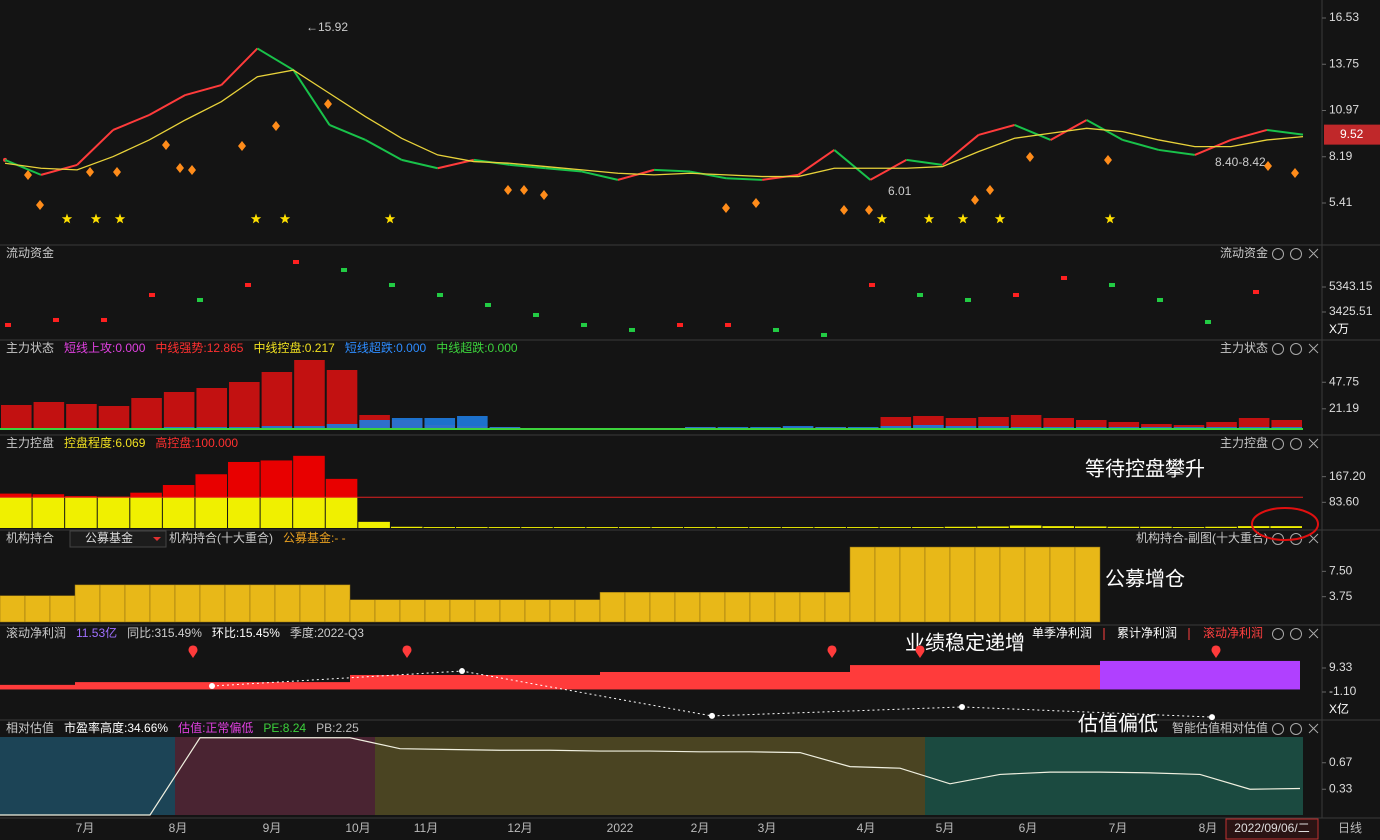 This screenshot has height=840, width=1380. What do you see at coordinates (900, 191) in the screenshot?
I see `low-label: 6.01` at bounding box center [900, 191].